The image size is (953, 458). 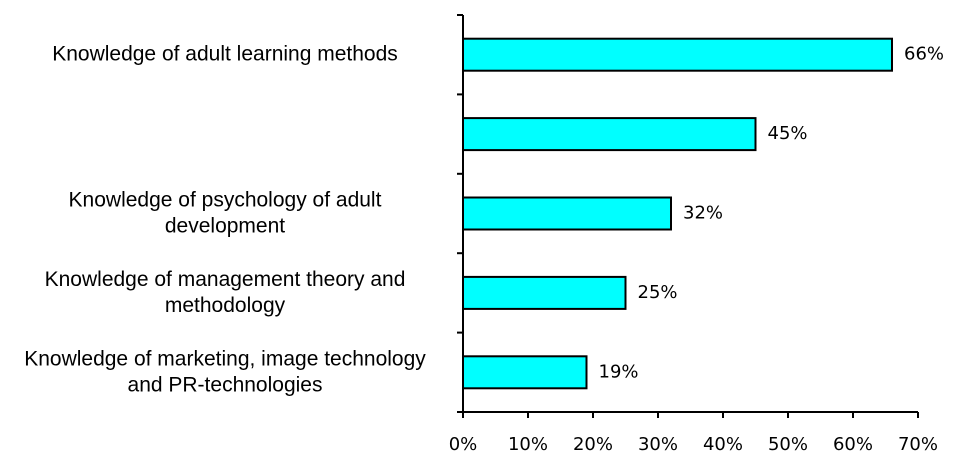 I want to click on category-label-line: methodology, so click(x=225, y=304).